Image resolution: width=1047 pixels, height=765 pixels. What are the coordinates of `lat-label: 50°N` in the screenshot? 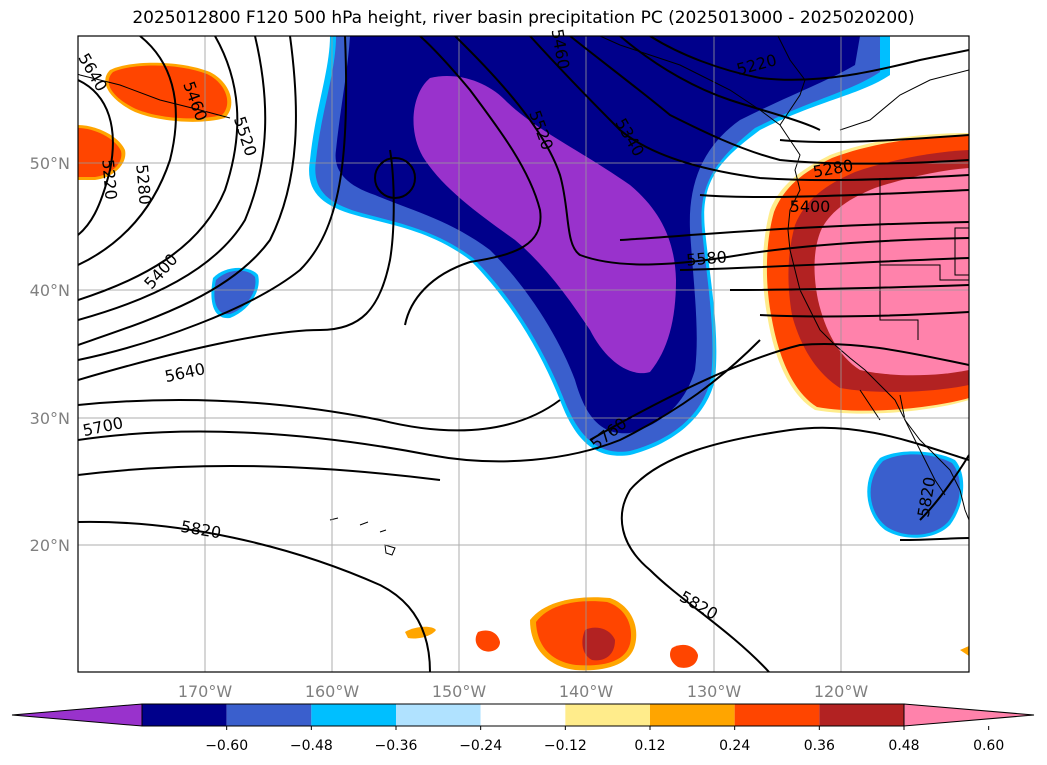 It's located at (50, 163).